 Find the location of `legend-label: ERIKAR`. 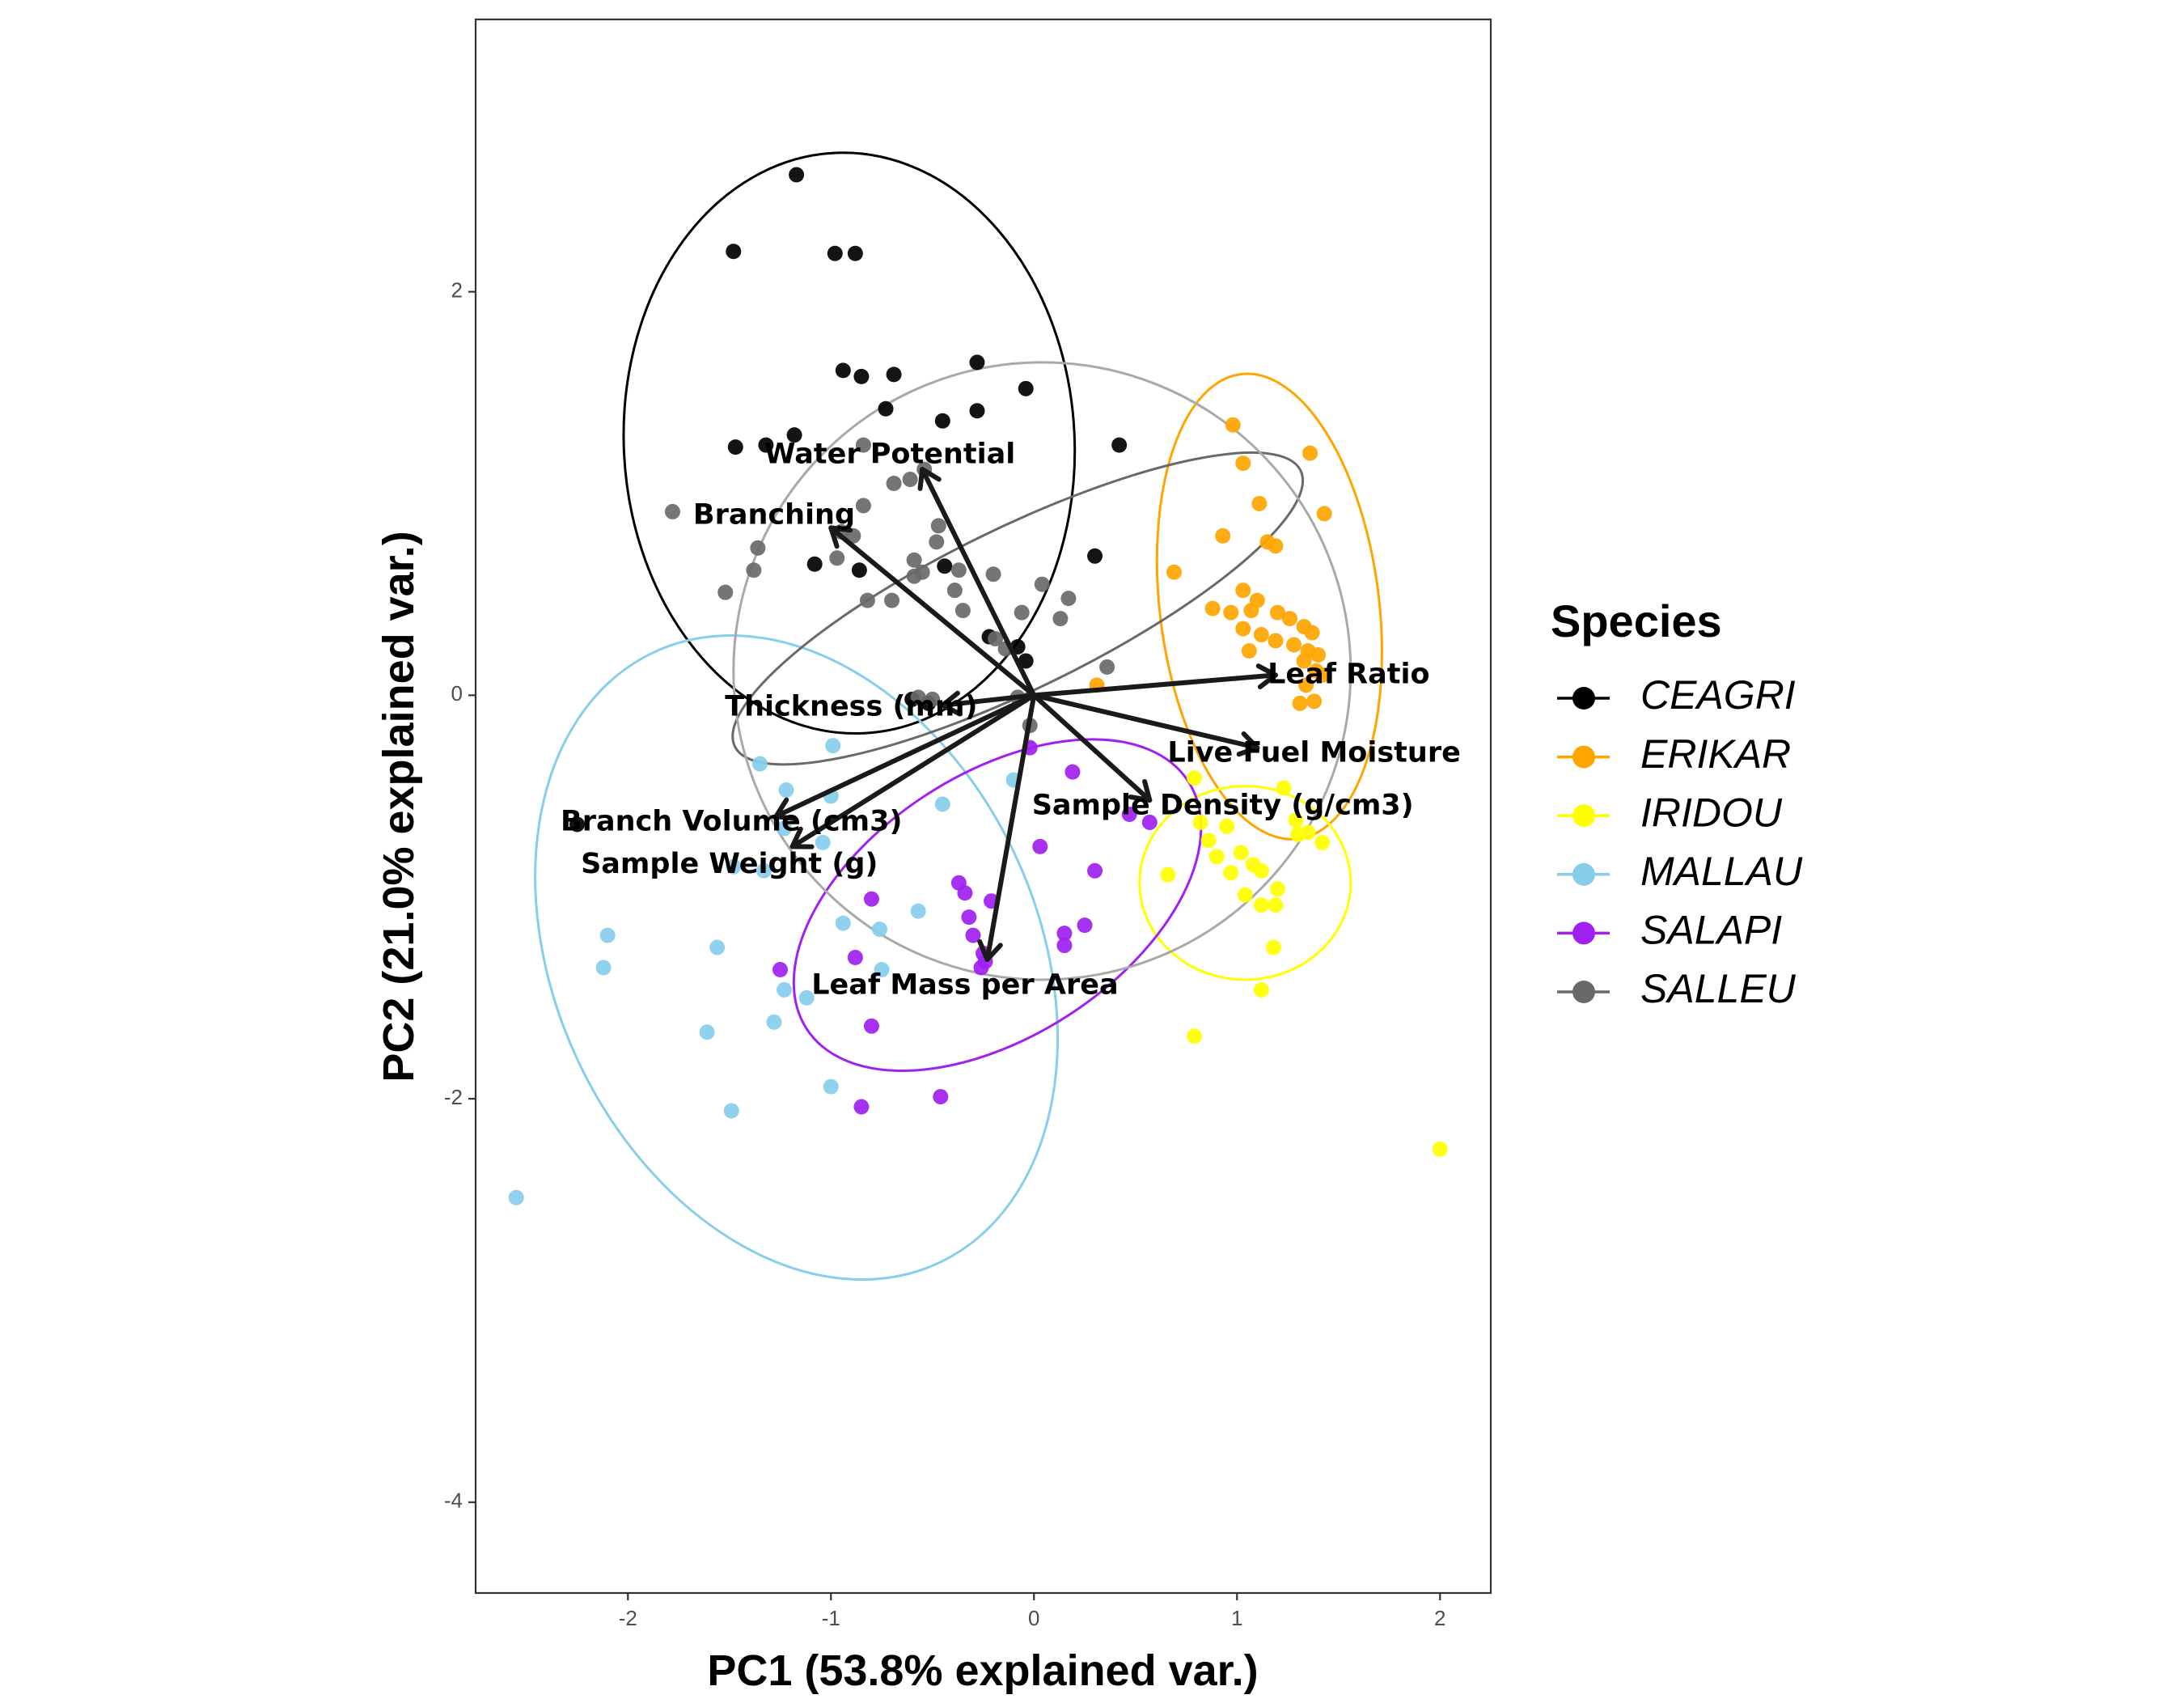

legend-label: ERIKAR is located at coordinates (1715, 754).